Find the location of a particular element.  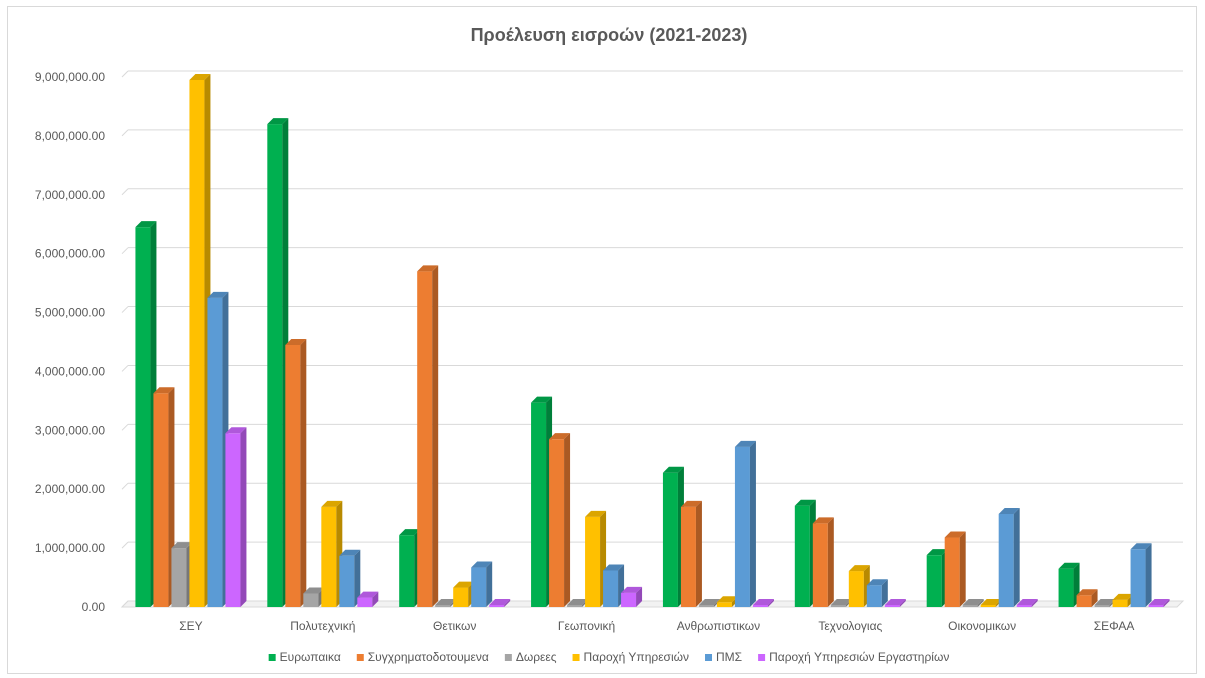

x-tick-label: Πολυτεχνική is located at coordinates (322, 626).